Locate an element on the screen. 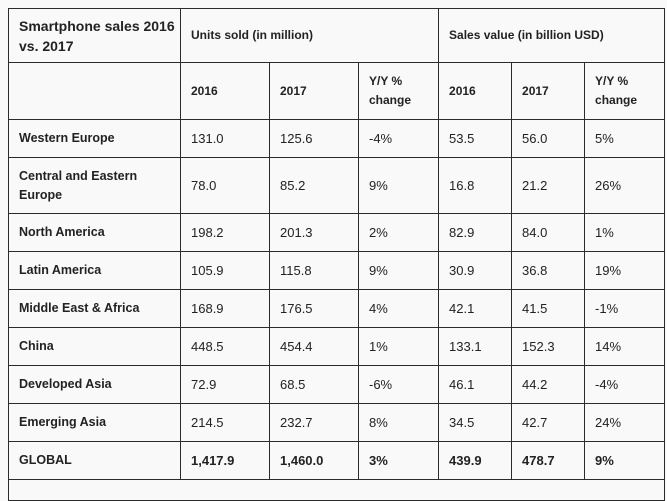  cell-vc: 14% is located at coordinates (625, 346).